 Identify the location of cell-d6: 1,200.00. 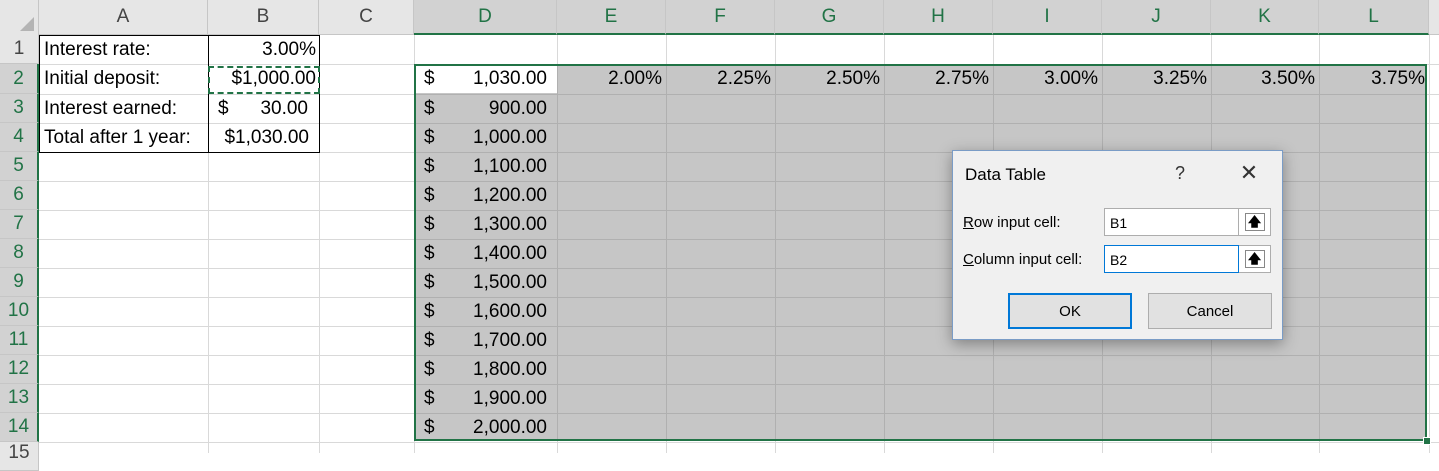
(510, 195).